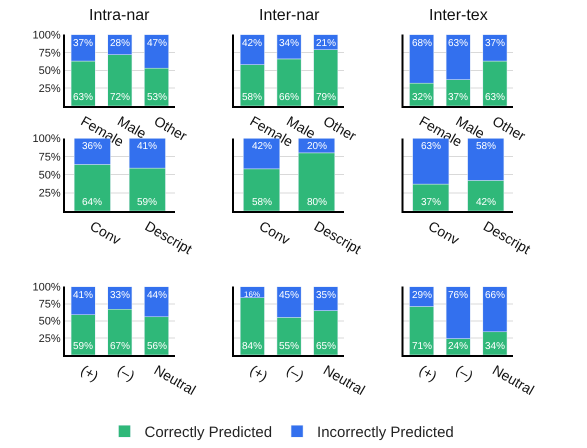  I want to click on legend-label: Correctly Predicted, so click(208, 433).